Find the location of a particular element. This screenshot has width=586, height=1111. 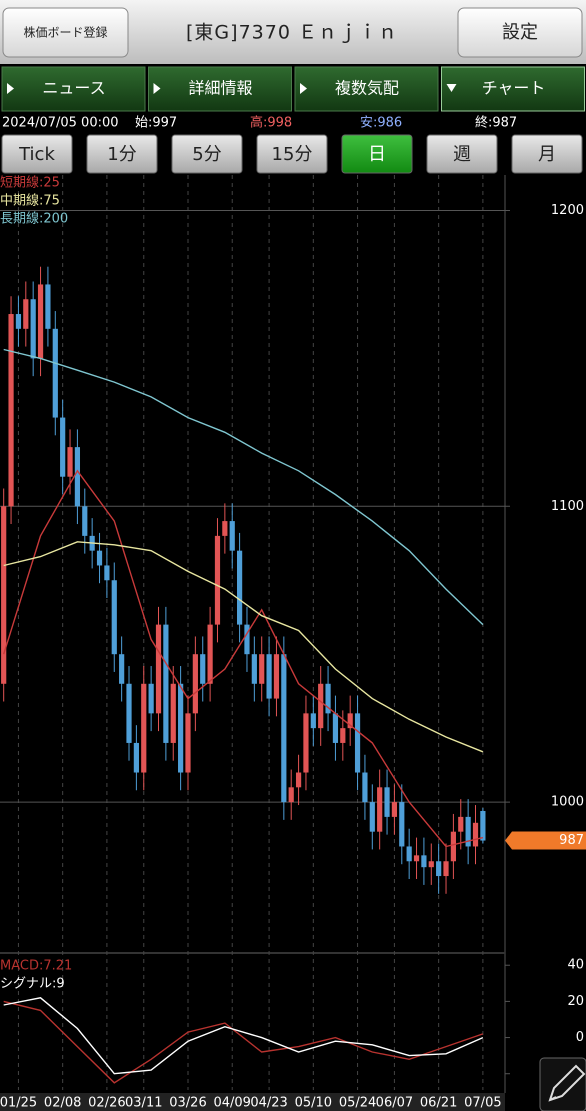

period-label: 日 is located at coordinates (377, 154).